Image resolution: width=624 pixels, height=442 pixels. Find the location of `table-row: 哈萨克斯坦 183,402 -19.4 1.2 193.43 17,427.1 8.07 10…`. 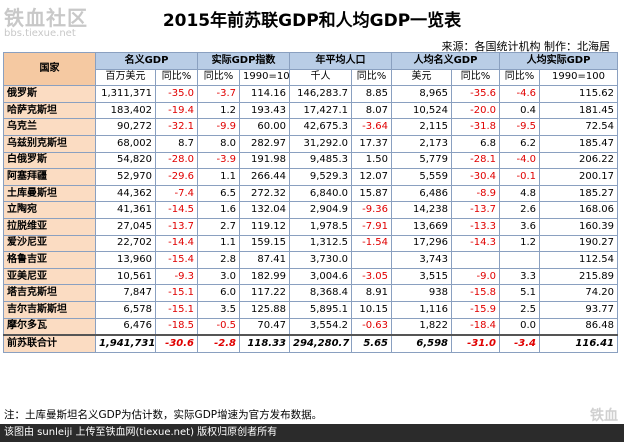

table-row: 哈萨克斯坦 183,402 -19.4 1.2 193.43 17,427.1 8.07 10… is located at coordinates (310, 110).